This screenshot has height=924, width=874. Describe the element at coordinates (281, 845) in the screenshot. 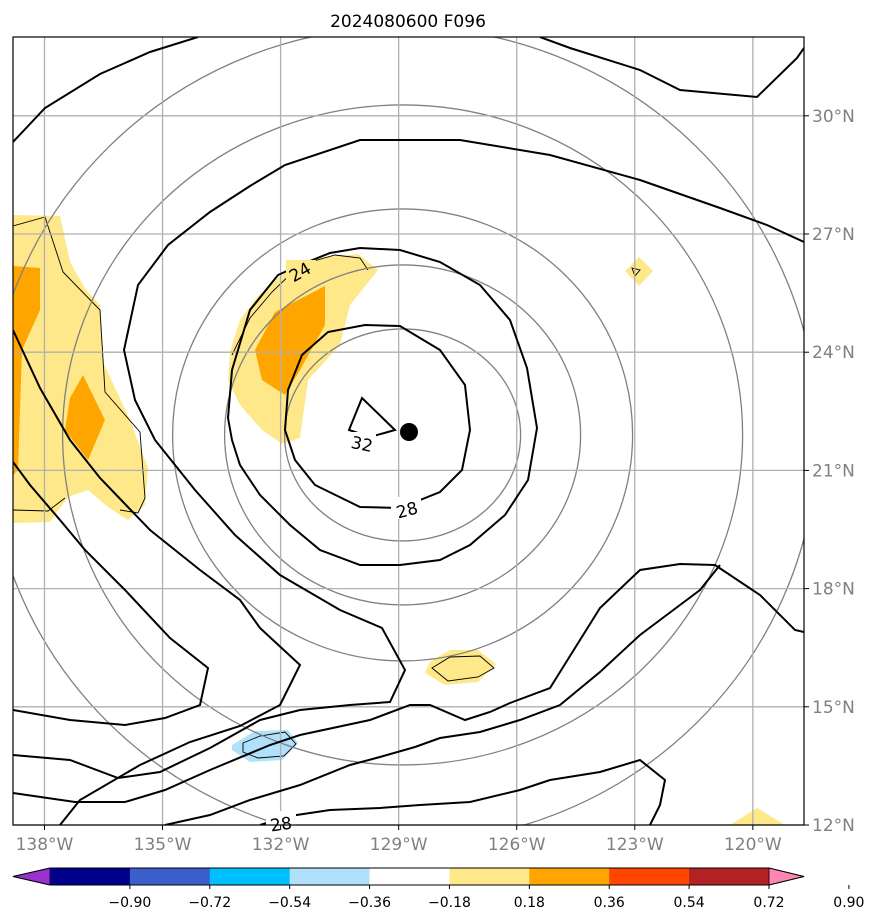

I see `x-tick-label: 132°W` at that location.